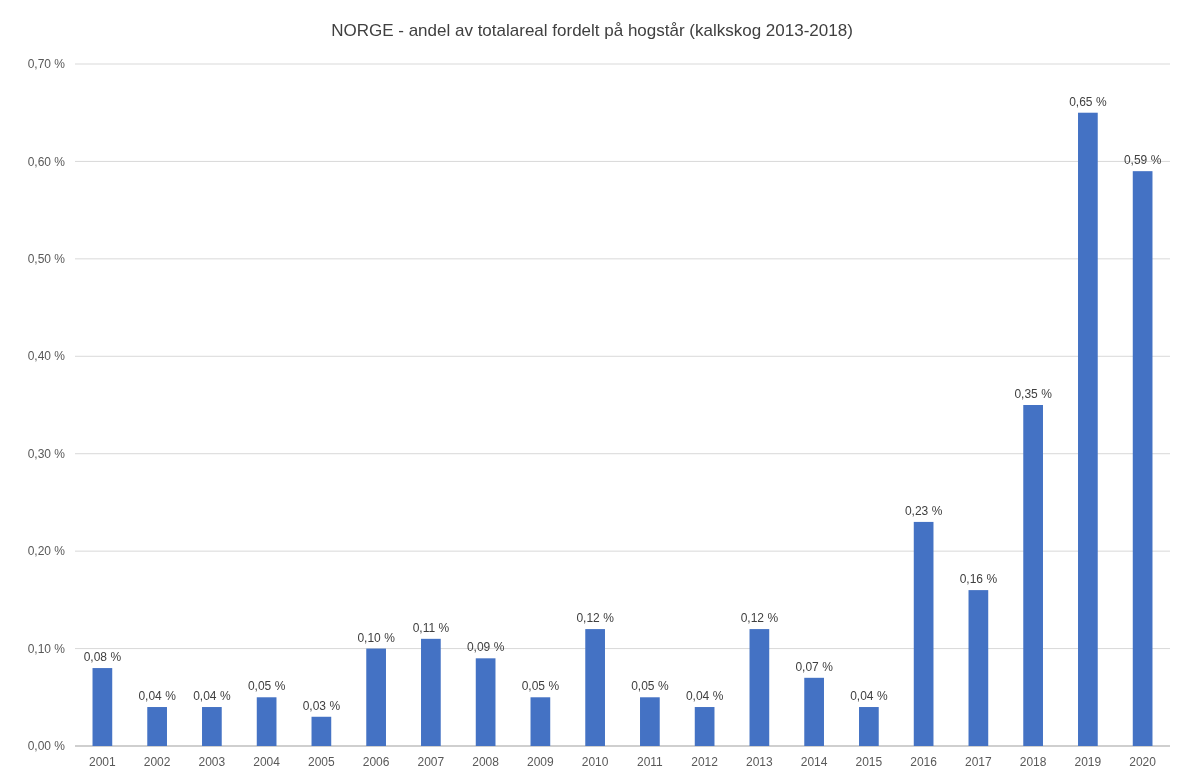 The height and width of the screenshot is (780, 1184). What do you see at coordinates (46, 161) in the screenshot?
I see `y-tick-label: 0,60 %` at bounding box center [46, 161].